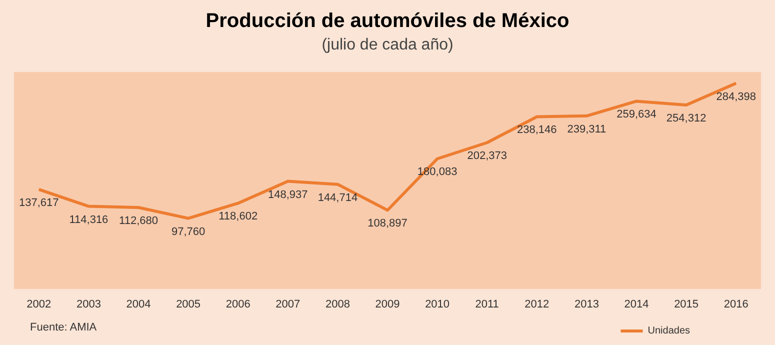 The width and height of the screenshot is (775, 345). What do you see at coordinates (39, 304) in the screenshot?
I see `x-tick-label: 2002` at bounding box center [39, 304].